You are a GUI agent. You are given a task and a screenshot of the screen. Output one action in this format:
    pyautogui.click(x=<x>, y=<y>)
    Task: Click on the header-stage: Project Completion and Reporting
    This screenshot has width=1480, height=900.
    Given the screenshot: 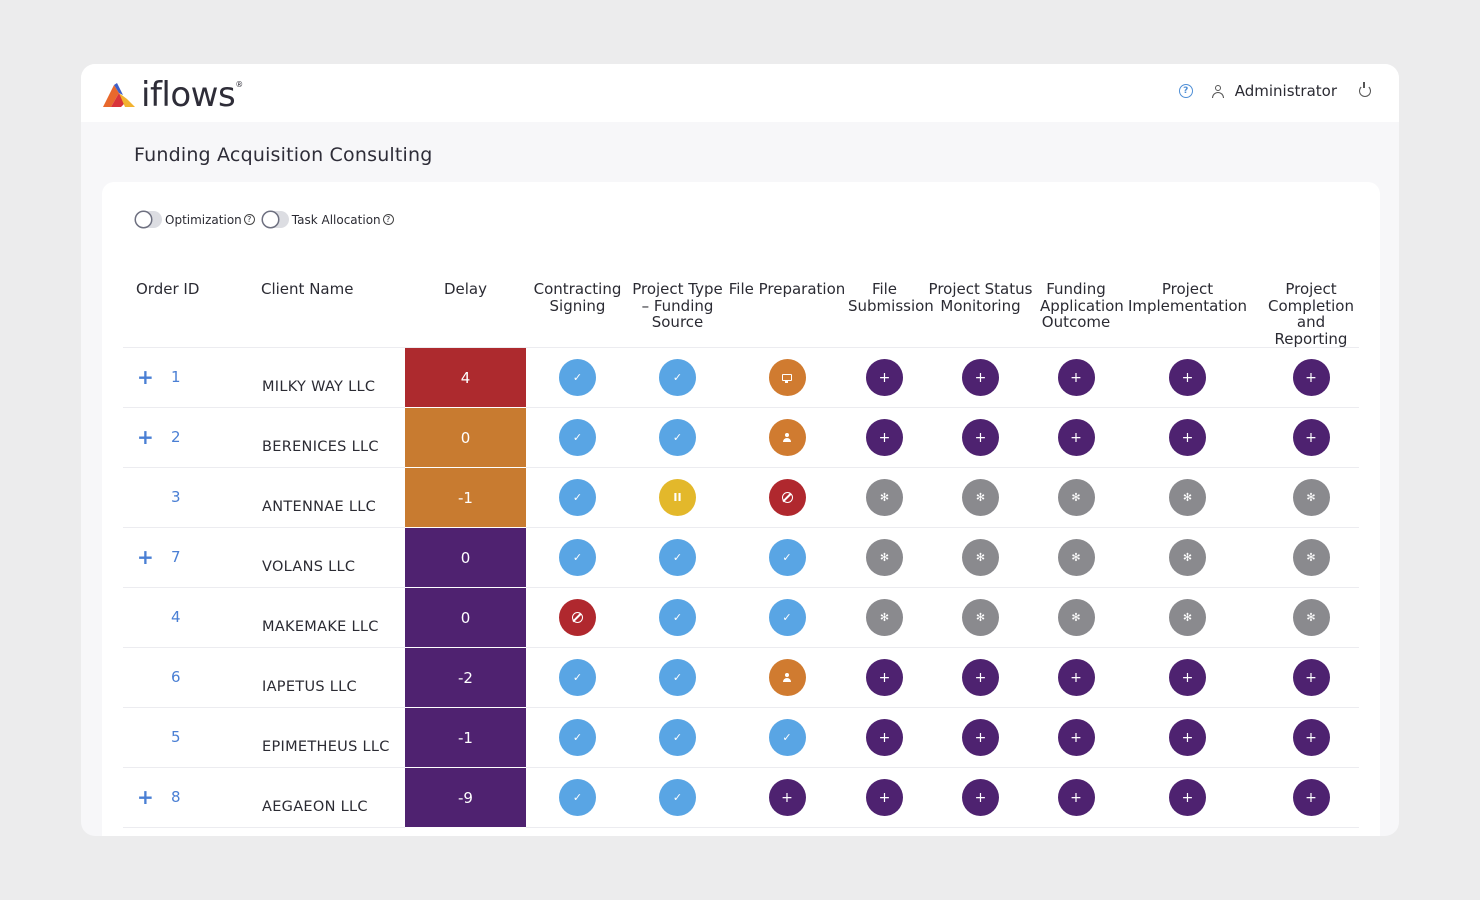 What is the action you would take?
    pyautogui.click(x=1311, y=309)
    